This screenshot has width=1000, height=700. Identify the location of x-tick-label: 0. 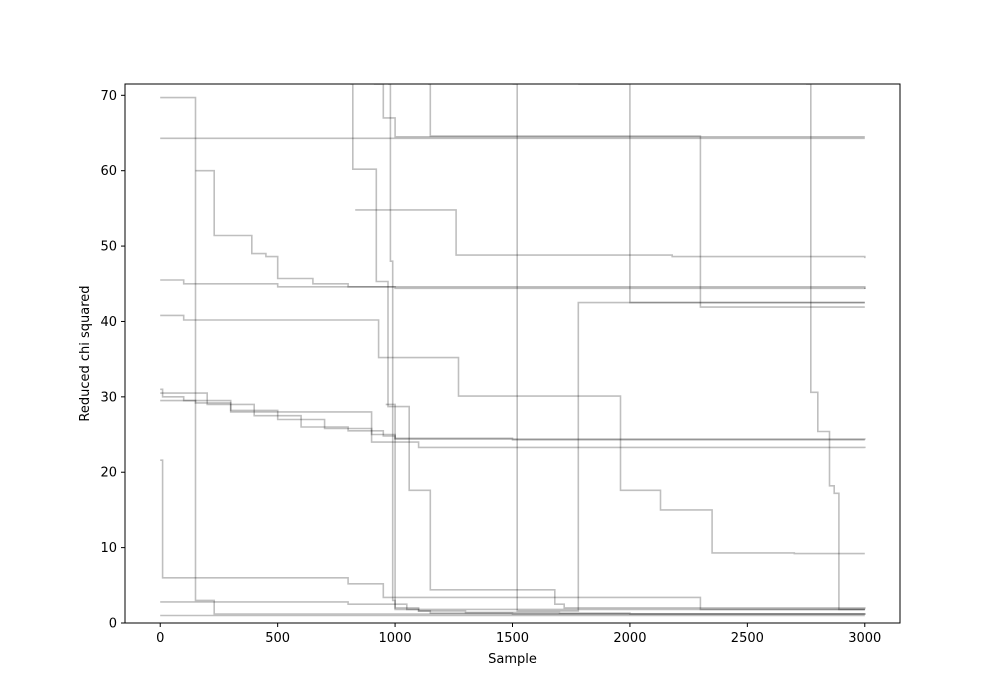
(160, 638).